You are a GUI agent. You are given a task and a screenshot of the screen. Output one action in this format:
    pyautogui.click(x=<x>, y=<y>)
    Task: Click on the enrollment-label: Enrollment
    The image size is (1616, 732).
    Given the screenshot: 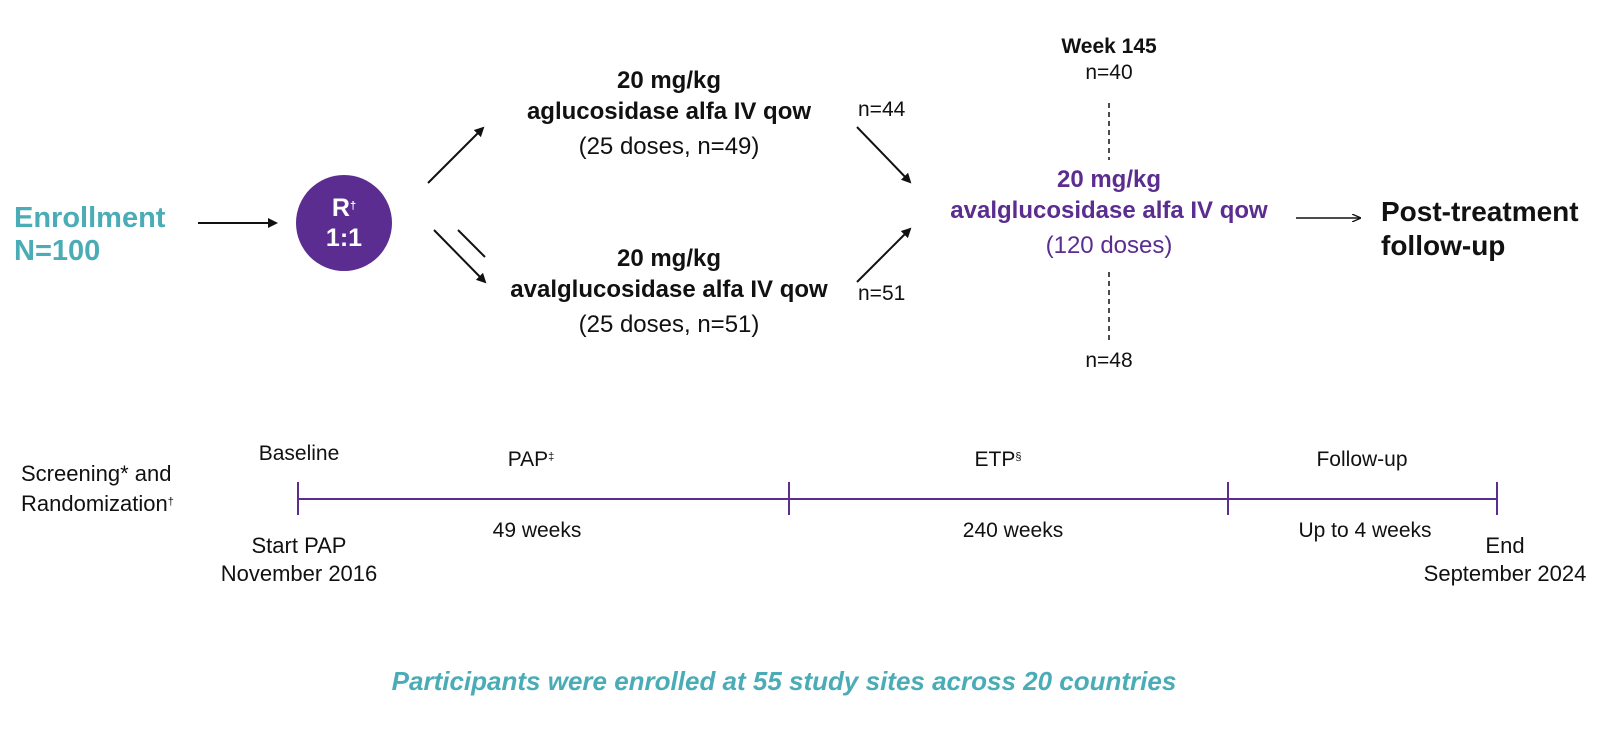 What is the action you would take?
    pyautogui.click(x=90, y=218)
    